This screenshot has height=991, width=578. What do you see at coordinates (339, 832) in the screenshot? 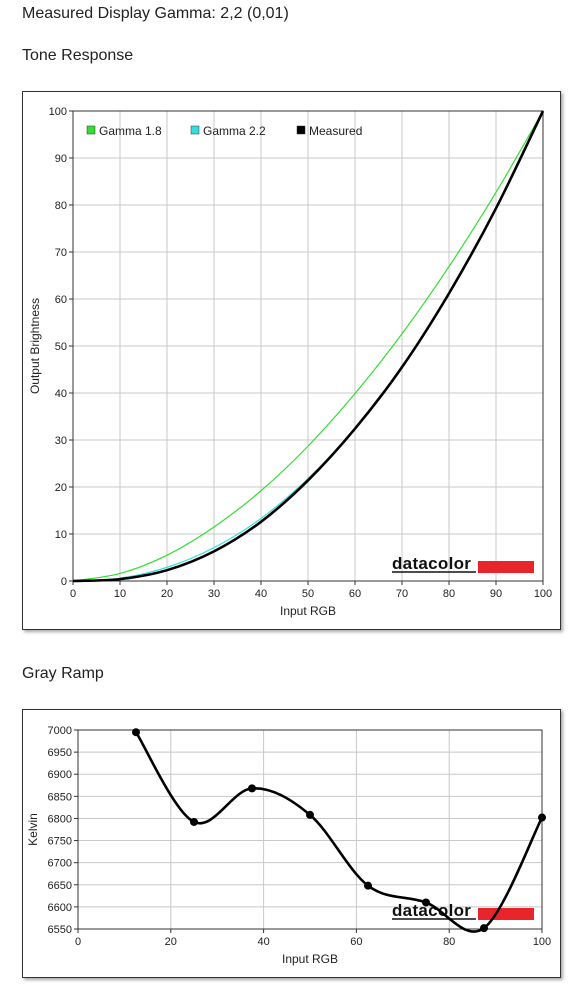
I see `series-line-kelvin` at bounding box center [339, 832].